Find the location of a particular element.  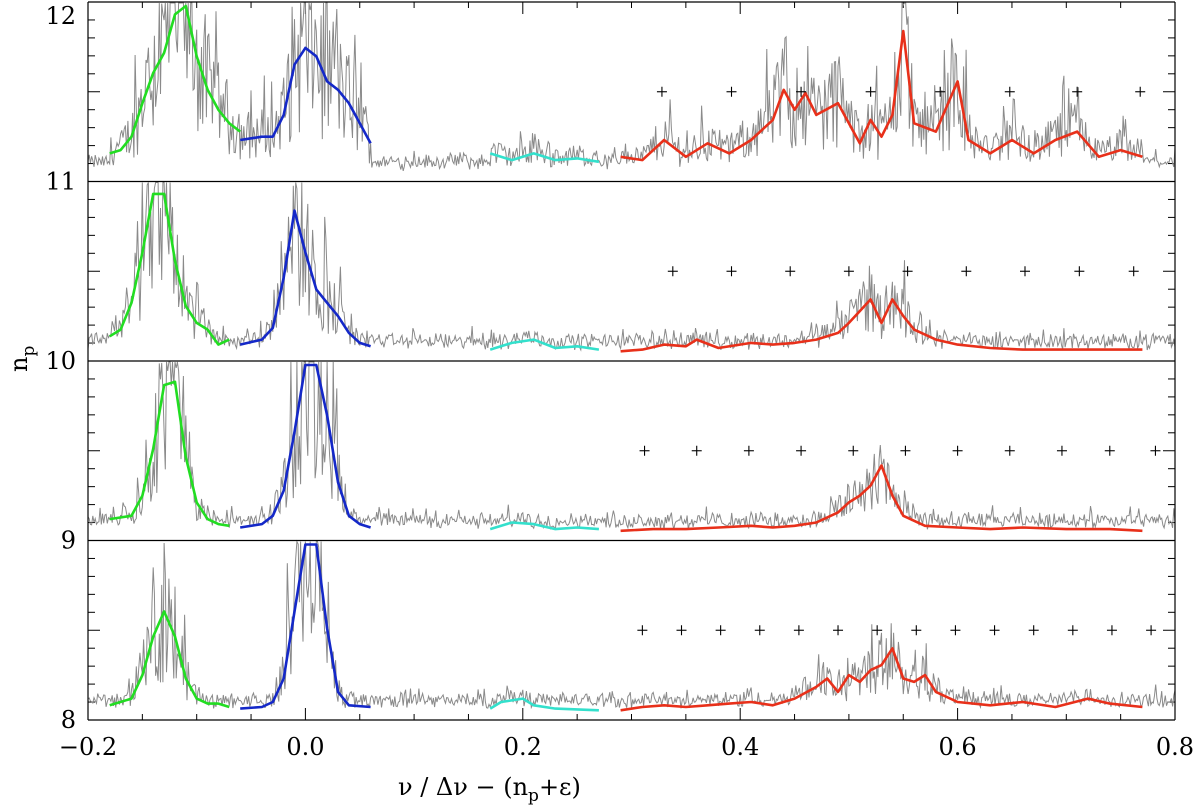

x-tick-label: 0.4 is located at coordinates (740, 747).